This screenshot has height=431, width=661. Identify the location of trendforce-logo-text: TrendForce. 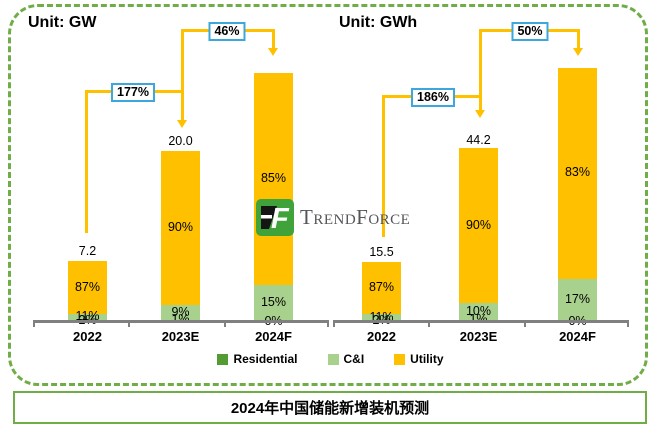
(355, 217).